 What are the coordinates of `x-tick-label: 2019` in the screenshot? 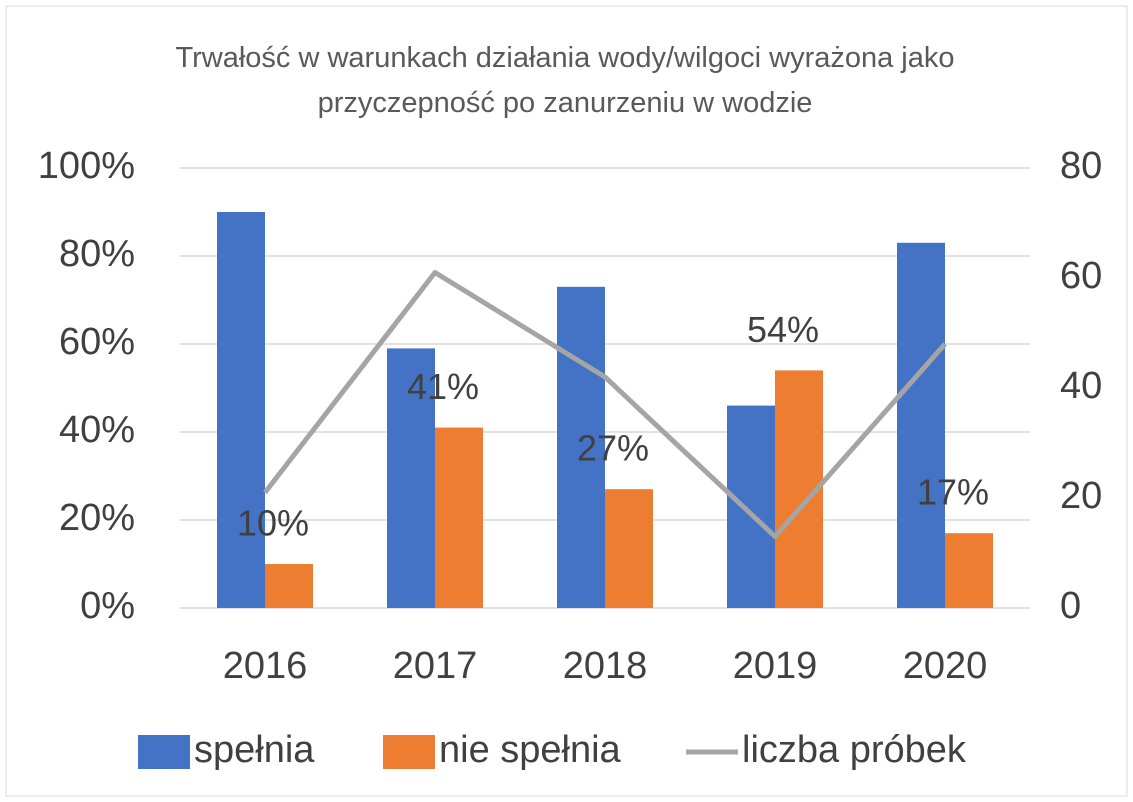 It's located at (775, 666).